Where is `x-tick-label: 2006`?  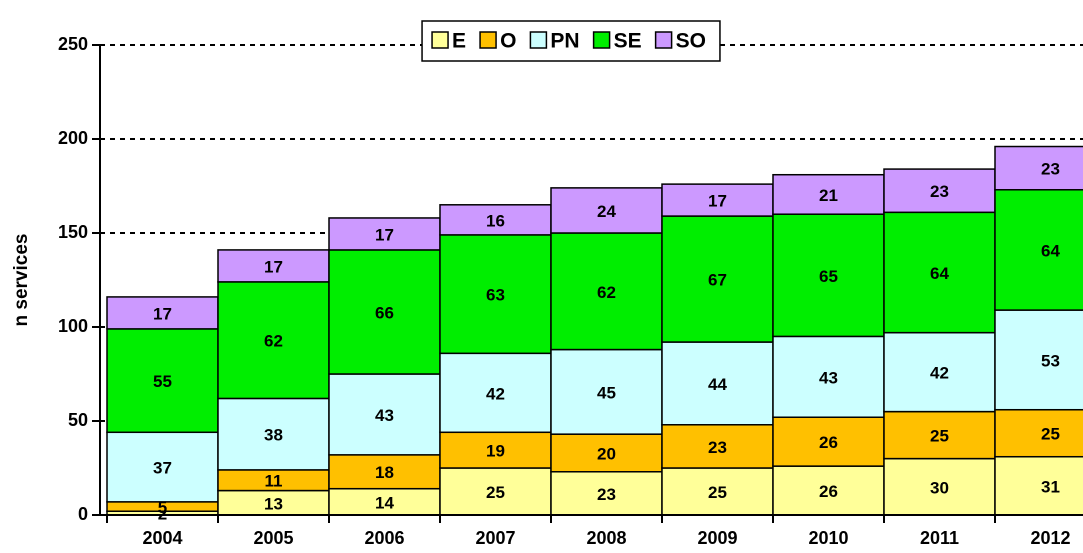
x-tick-label: 2006 is located at coordinates (384, 538).